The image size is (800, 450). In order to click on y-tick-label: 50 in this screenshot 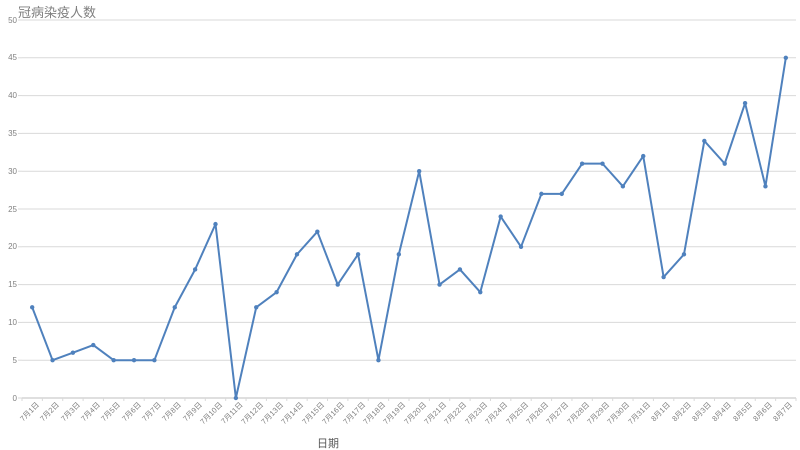, I will do `click(12, 20)`.